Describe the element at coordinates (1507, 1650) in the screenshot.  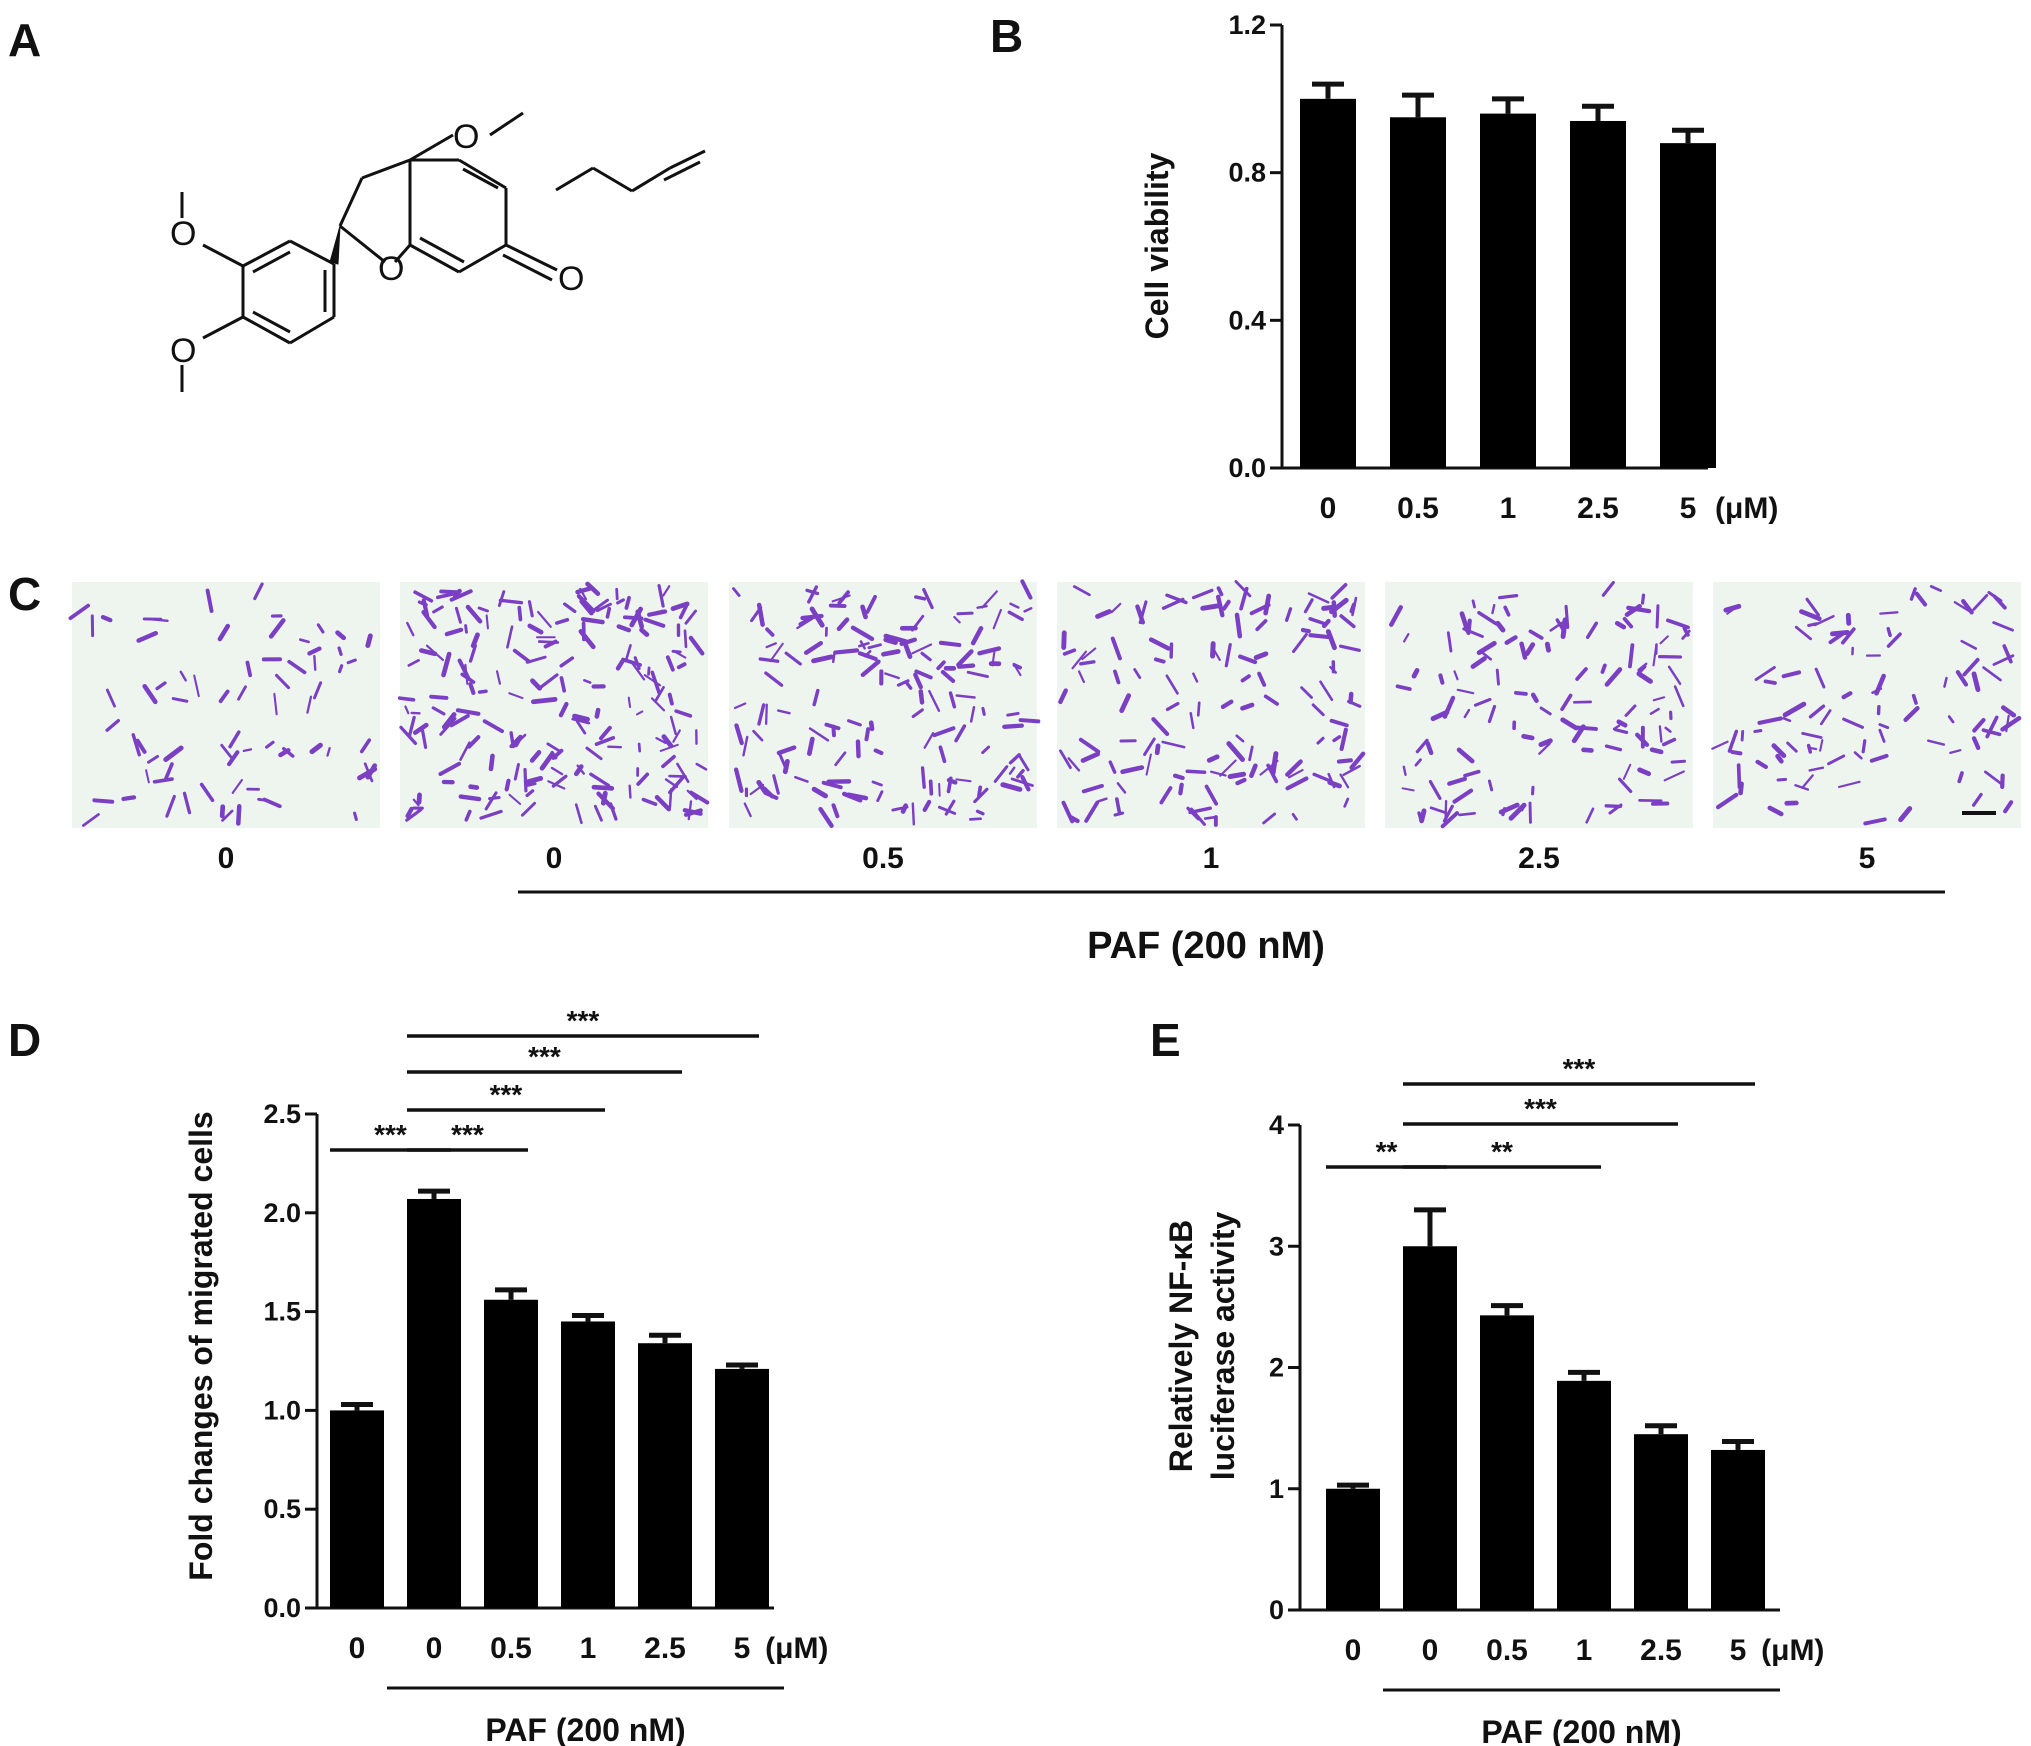
I see `x-tick-label: 0.5` at that location.